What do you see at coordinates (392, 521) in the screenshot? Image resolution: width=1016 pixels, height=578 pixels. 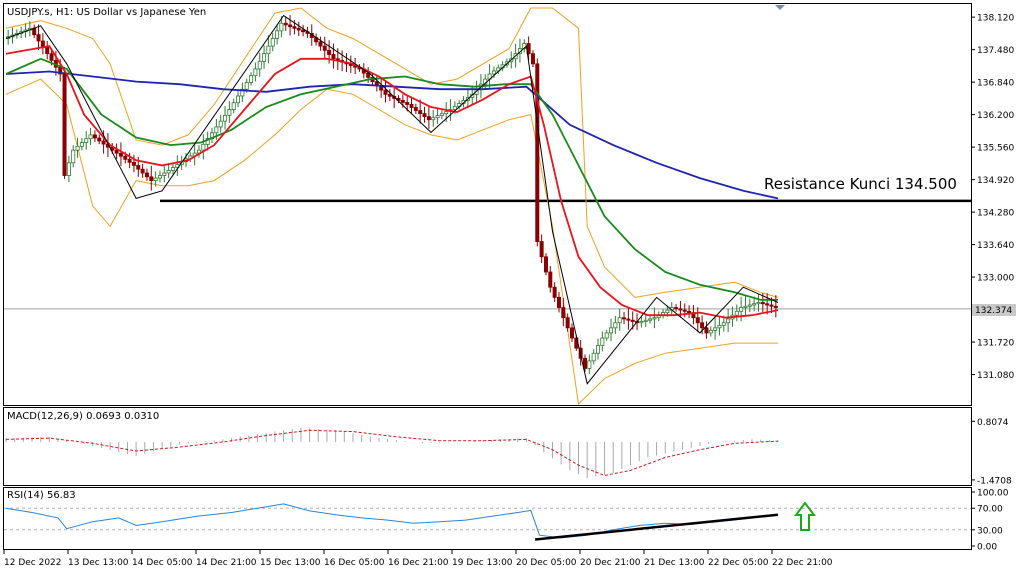 I see `rsi-line` at bounding box center [392, 521].